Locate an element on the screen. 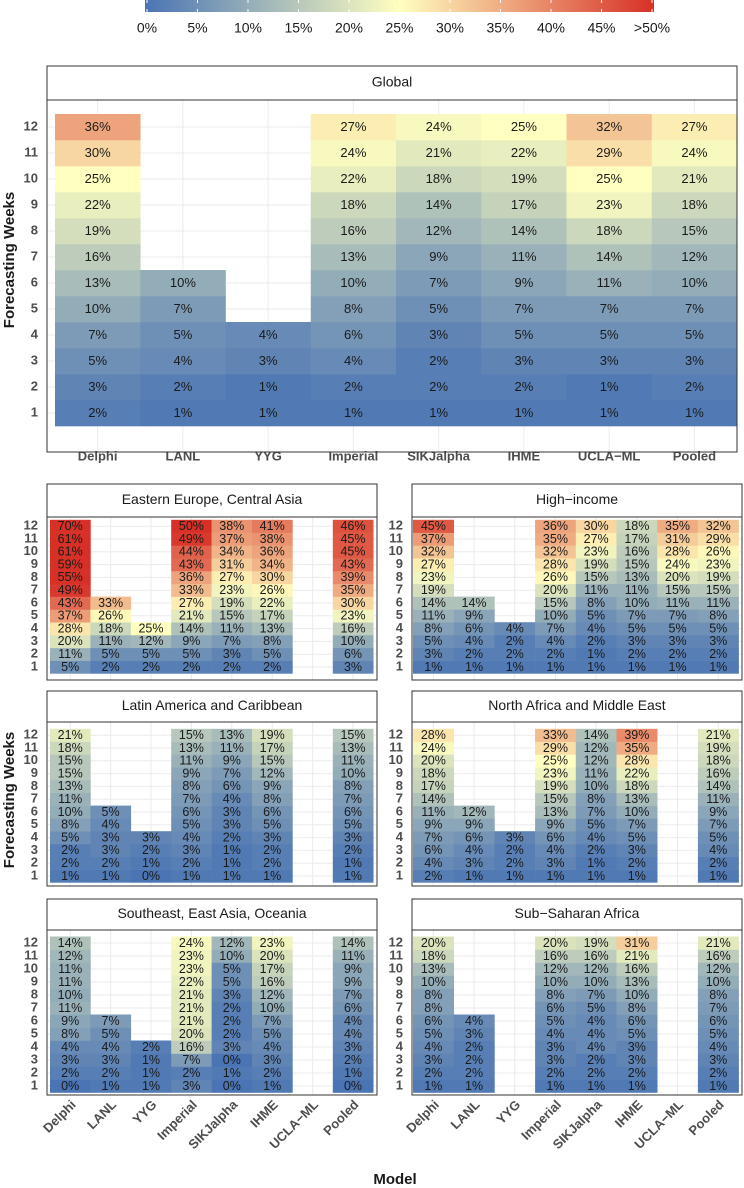 The width and height of the screenshot is (744, 1188). y-tick-label: 7 is located at coordinates (34, 255).